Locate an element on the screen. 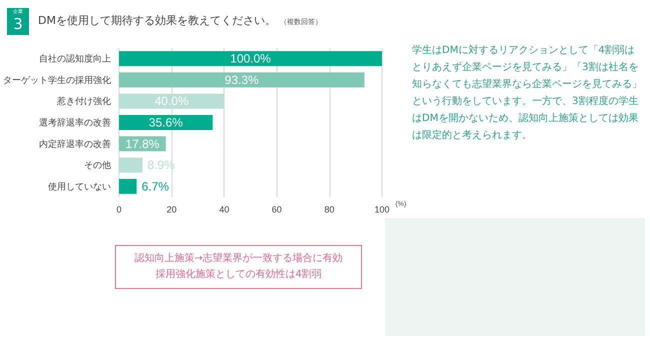 The width and height of the screenshot is (650, 342). data-label: 40.0% is located at coordinates (171, 101).